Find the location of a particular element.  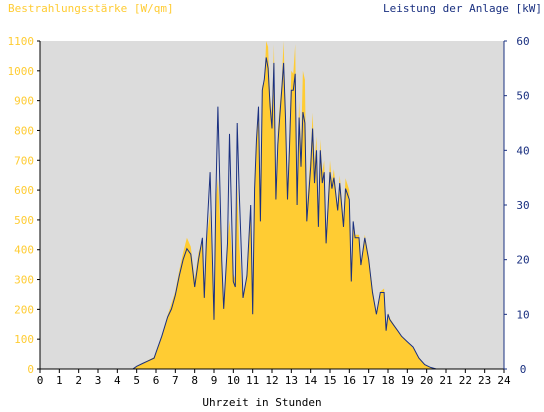

x-tick-label: 3 is located at coordinates (98, 380).